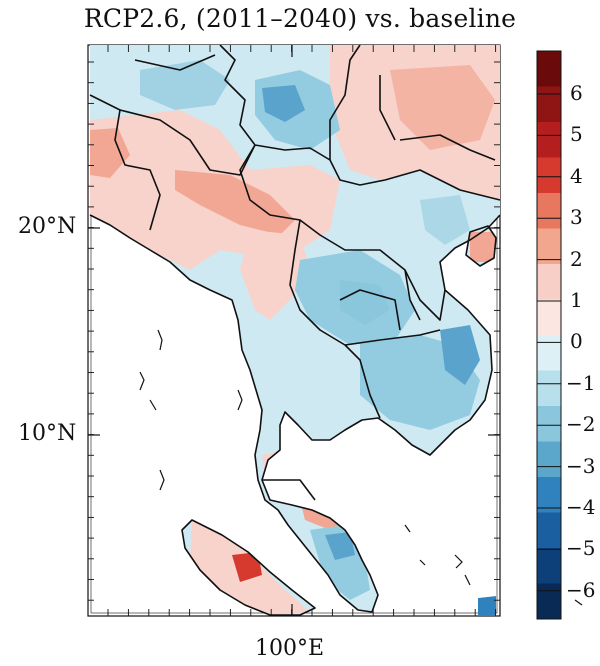 This screenshot has height=666, width=600. Describe the element at coordinates (581, 465) in the screenshot. I see `colorbar-tick-label: −3` at that location.